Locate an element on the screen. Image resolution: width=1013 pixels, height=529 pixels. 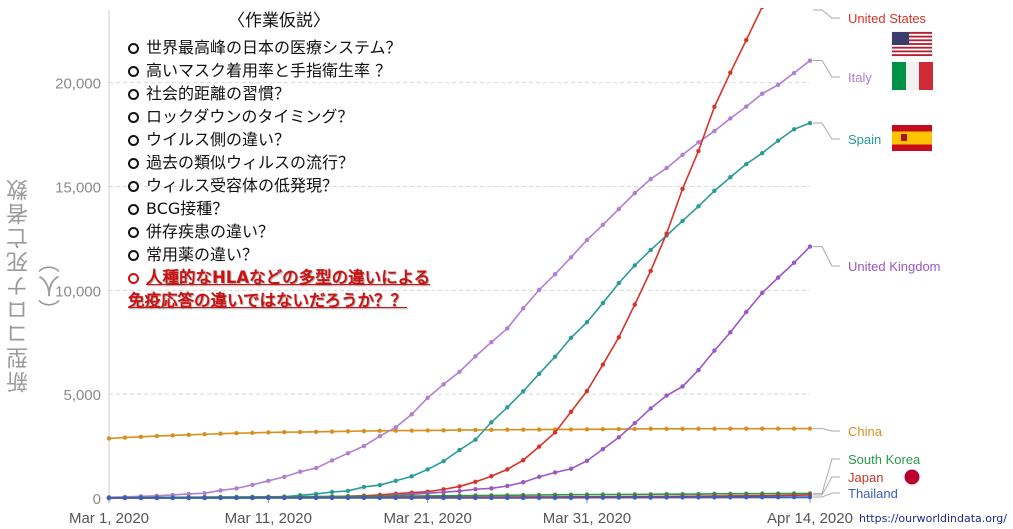
hypothesis-item: BCG接種？ is located at coordinates (308, 208).